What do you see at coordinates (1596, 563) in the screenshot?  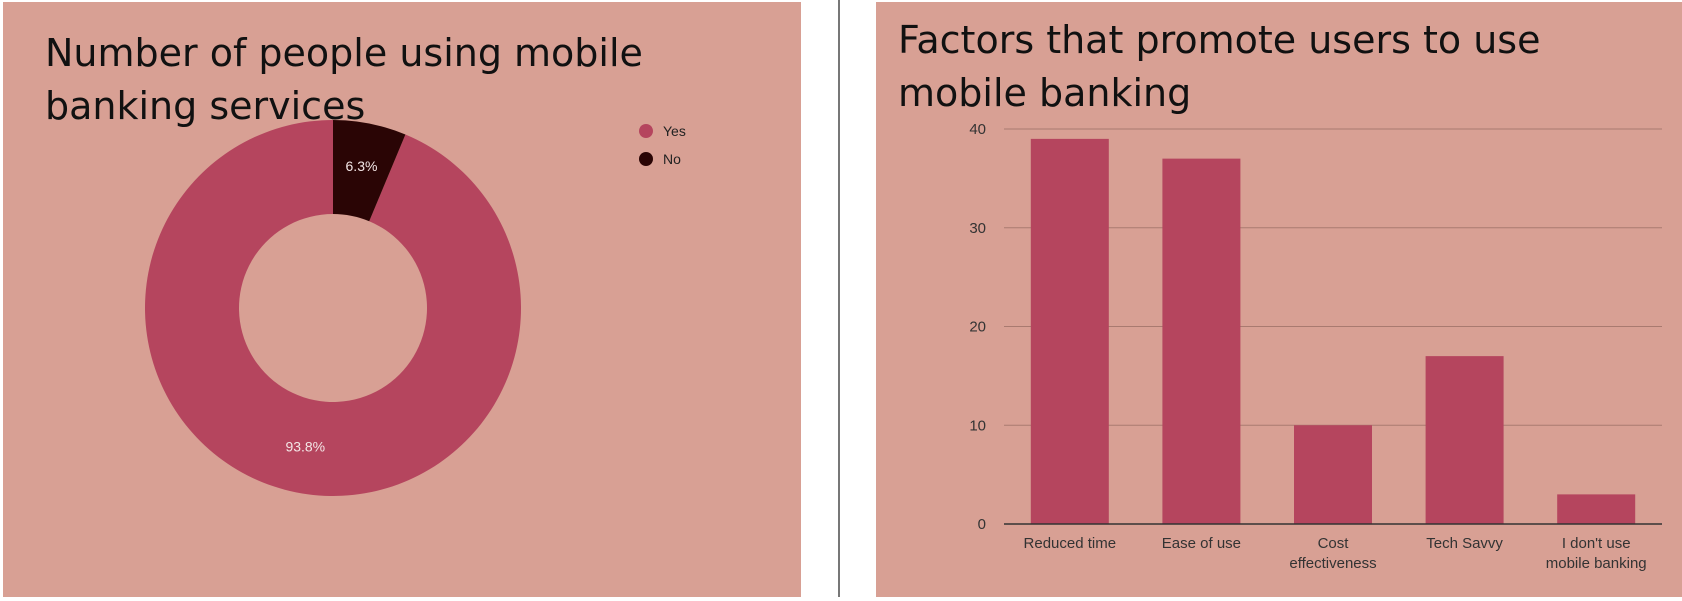 I see `x-tick-label: mobile banking` at bounding box center [1596, 563].